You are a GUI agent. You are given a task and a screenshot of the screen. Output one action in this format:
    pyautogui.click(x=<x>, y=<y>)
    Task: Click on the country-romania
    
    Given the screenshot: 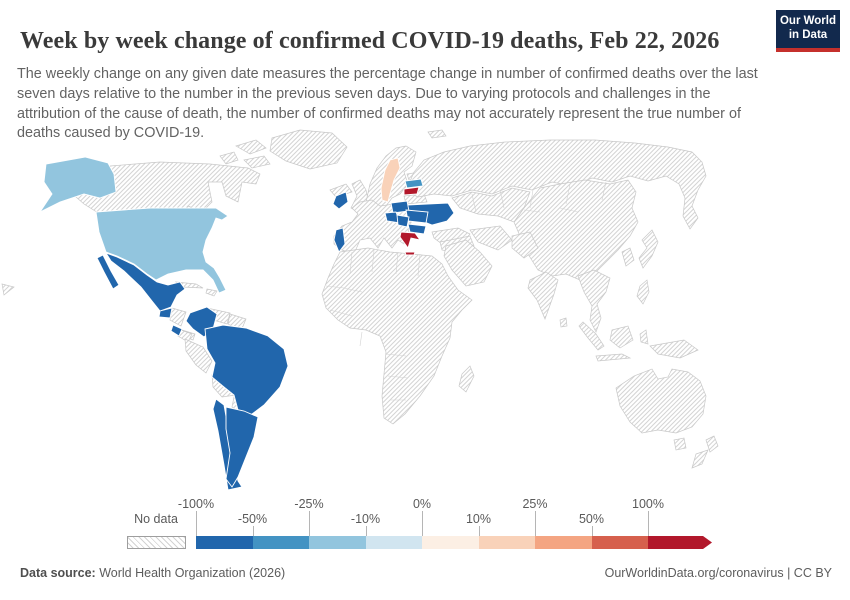 What is the action you would take?
    pyautogui.click(x=417, y=216)
    